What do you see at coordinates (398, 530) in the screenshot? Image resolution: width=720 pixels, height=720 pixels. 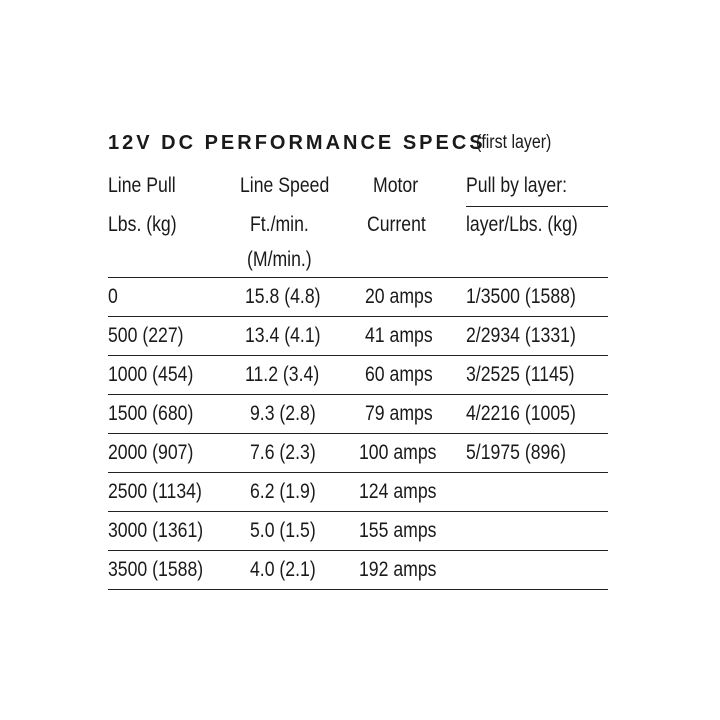 I see `table-cell: 155 amps` at bounding box center [398, 530].